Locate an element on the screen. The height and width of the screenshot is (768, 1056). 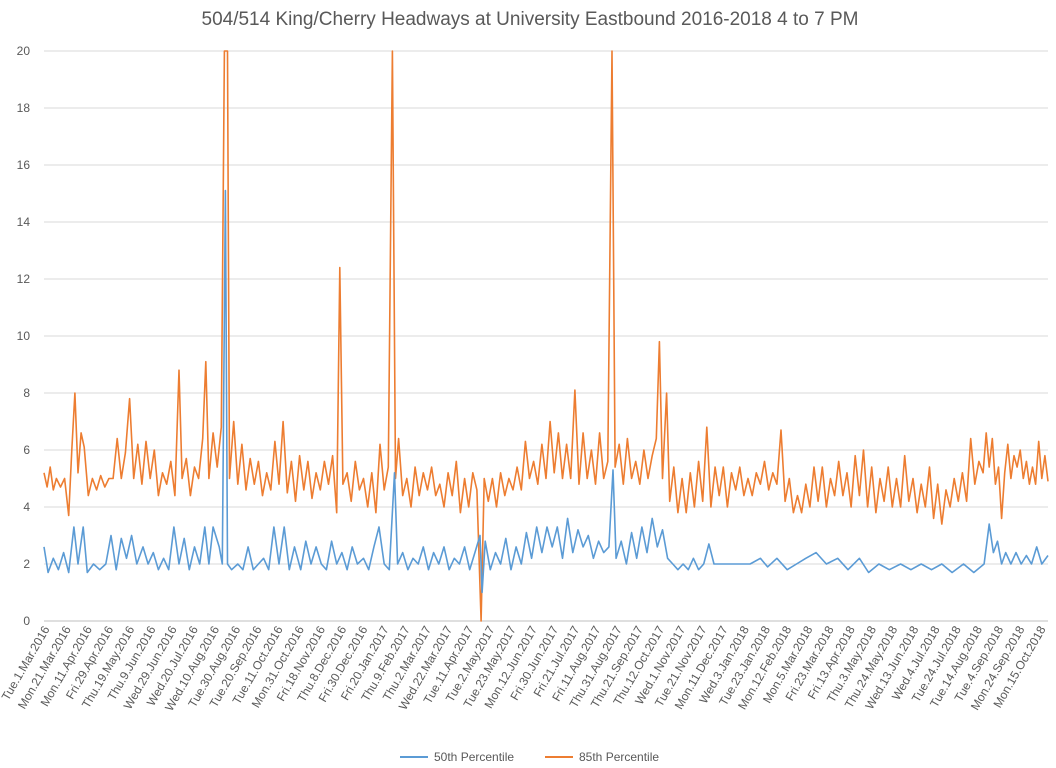
y-tick-label: 6 is located at coordinates (26, 450).